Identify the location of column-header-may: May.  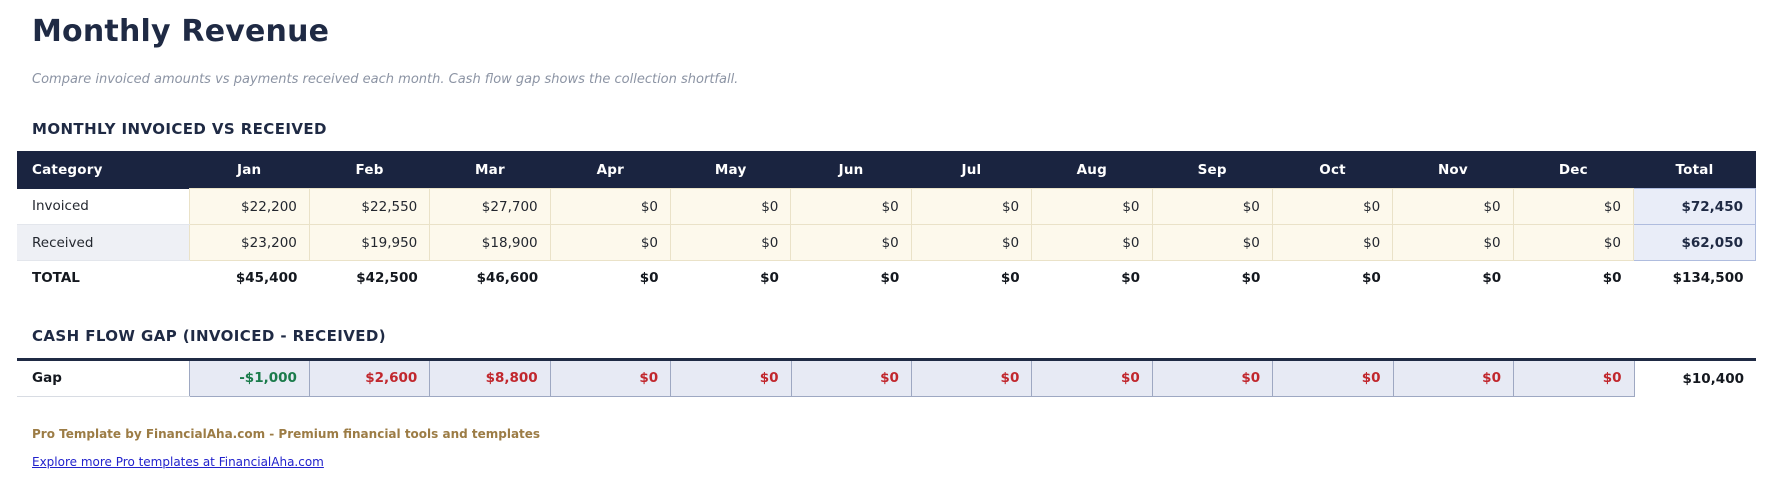
(730, 170).